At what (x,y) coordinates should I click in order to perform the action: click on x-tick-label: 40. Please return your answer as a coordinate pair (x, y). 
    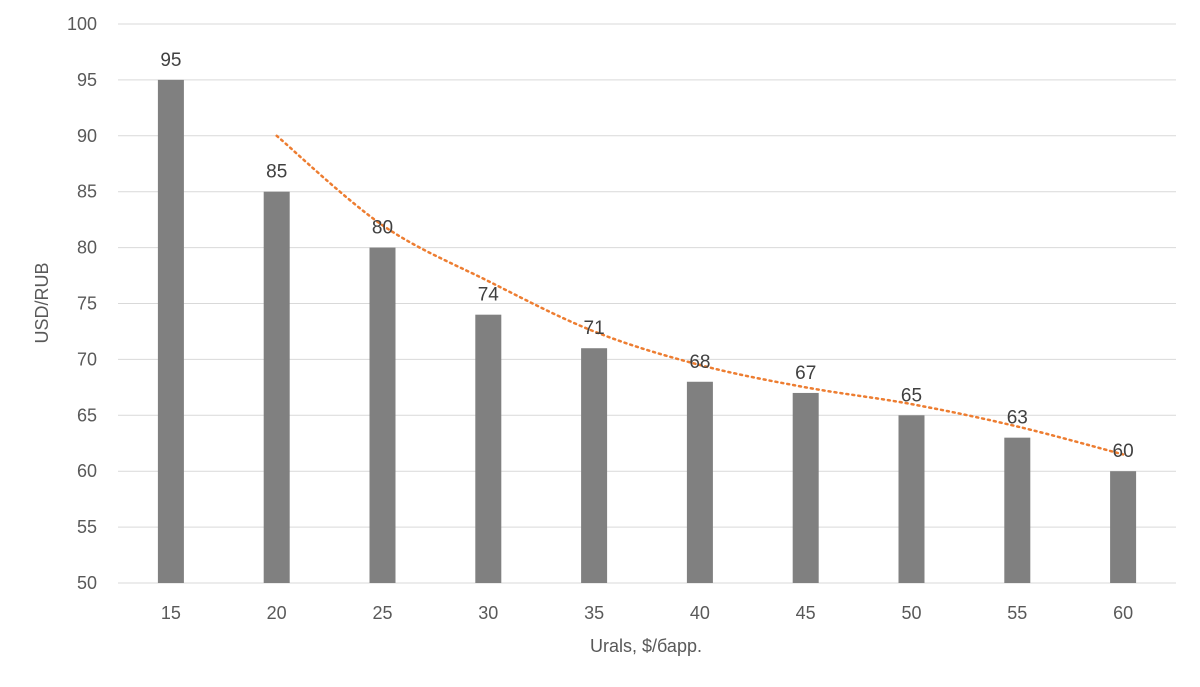
    Looking at the image, I should click on (700, 613).